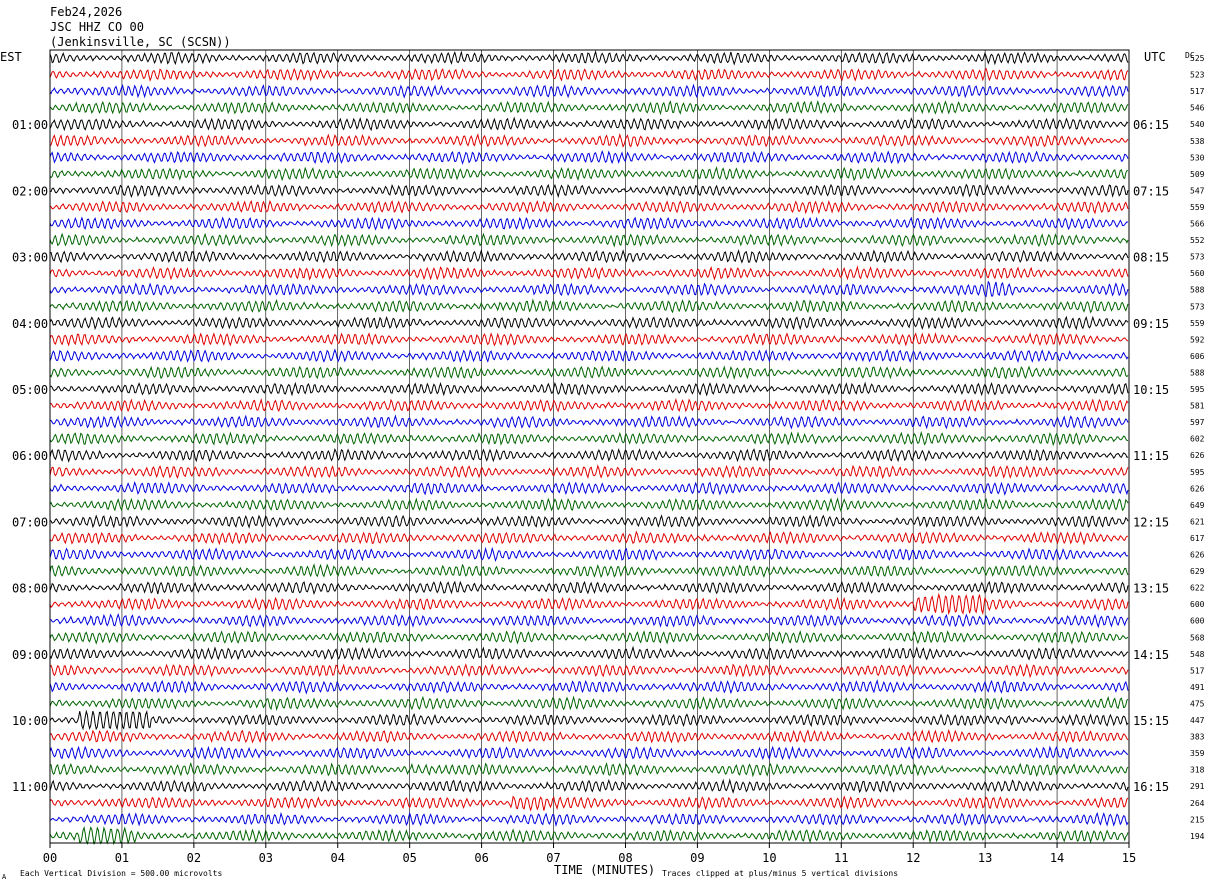 This screenshot has width=1210, height=886. What do you see at coordinates (140, 42) in the screenshot?
I see `header-station: (Jenkinsville, SC (SCSN))` at bounding box center [140, 42].